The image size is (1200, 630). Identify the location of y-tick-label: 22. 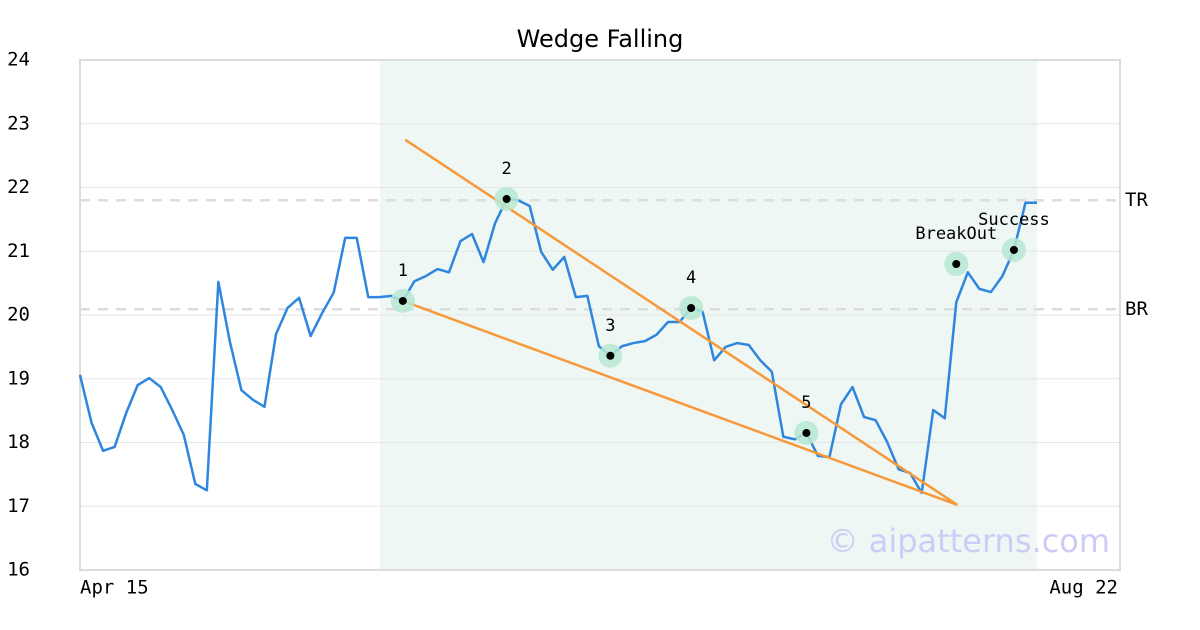
(18, 187).